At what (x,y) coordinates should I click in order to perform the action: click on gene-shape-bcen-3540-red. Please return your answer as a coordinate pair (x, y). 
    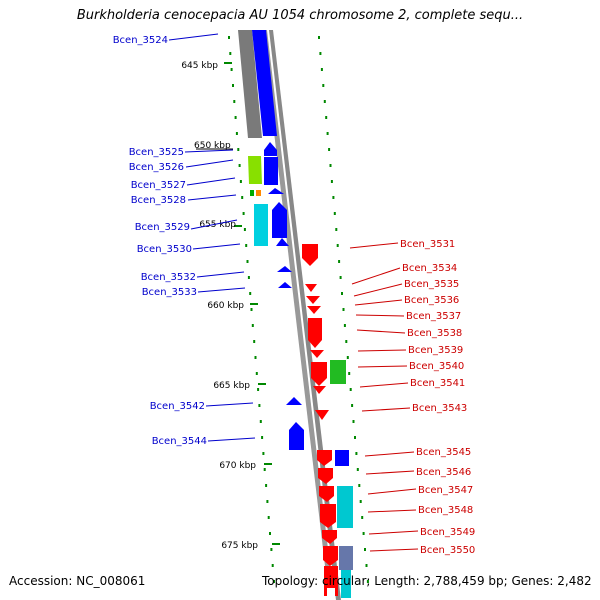
    Looking at the image, I should click on (319, 374).